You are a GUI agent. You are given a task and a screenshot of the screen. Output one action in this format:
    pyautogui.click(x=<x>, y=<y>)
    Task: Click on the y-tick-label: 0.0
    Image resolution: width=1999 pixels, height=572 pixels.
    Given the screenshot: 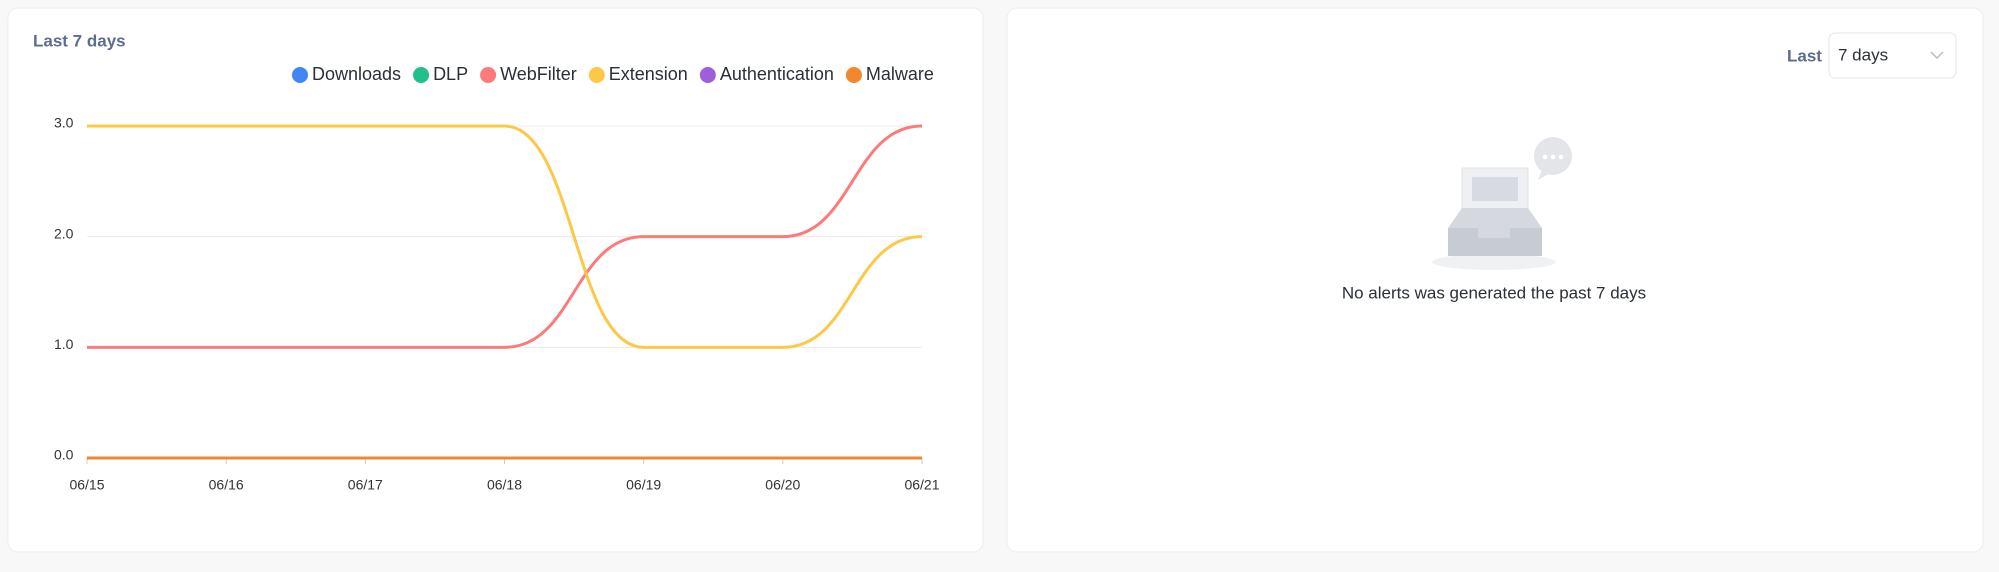 What is the action you would take?
    pyautogui.click(x=64, y=455)
    